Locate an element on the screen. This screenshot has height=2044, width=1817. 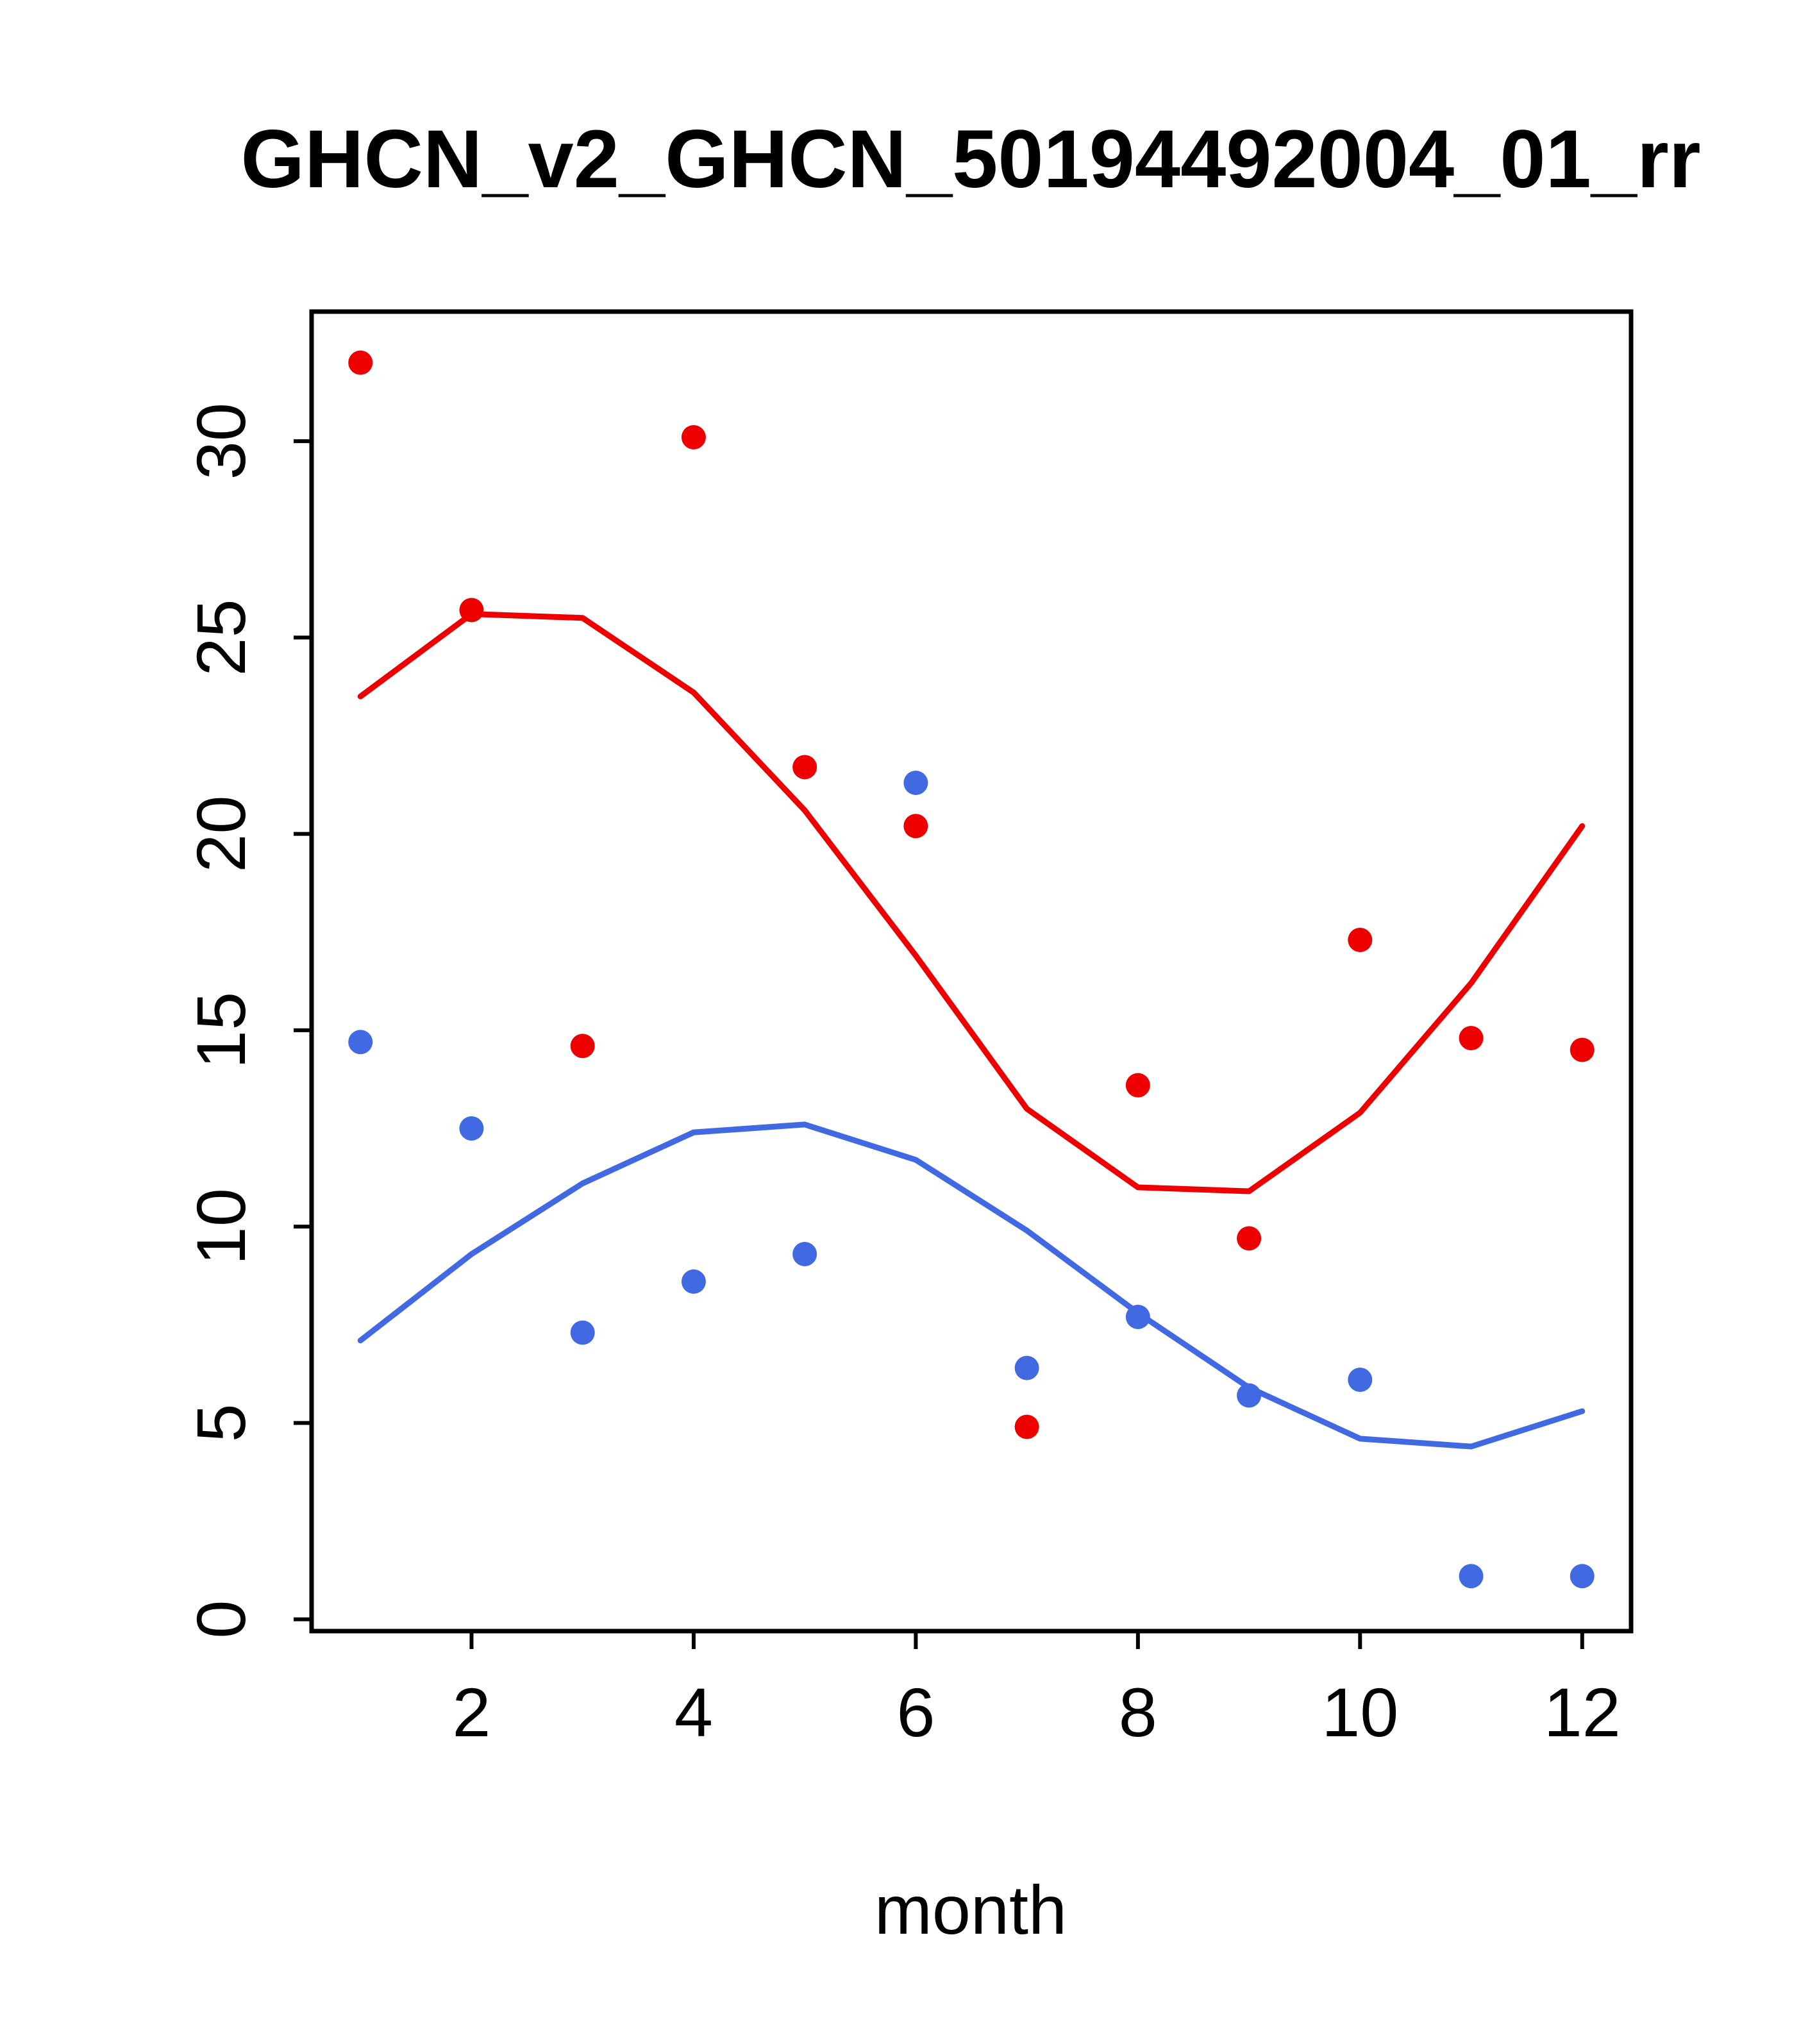
x-tick-label: 8 is located at coordinates (1138, 1712).